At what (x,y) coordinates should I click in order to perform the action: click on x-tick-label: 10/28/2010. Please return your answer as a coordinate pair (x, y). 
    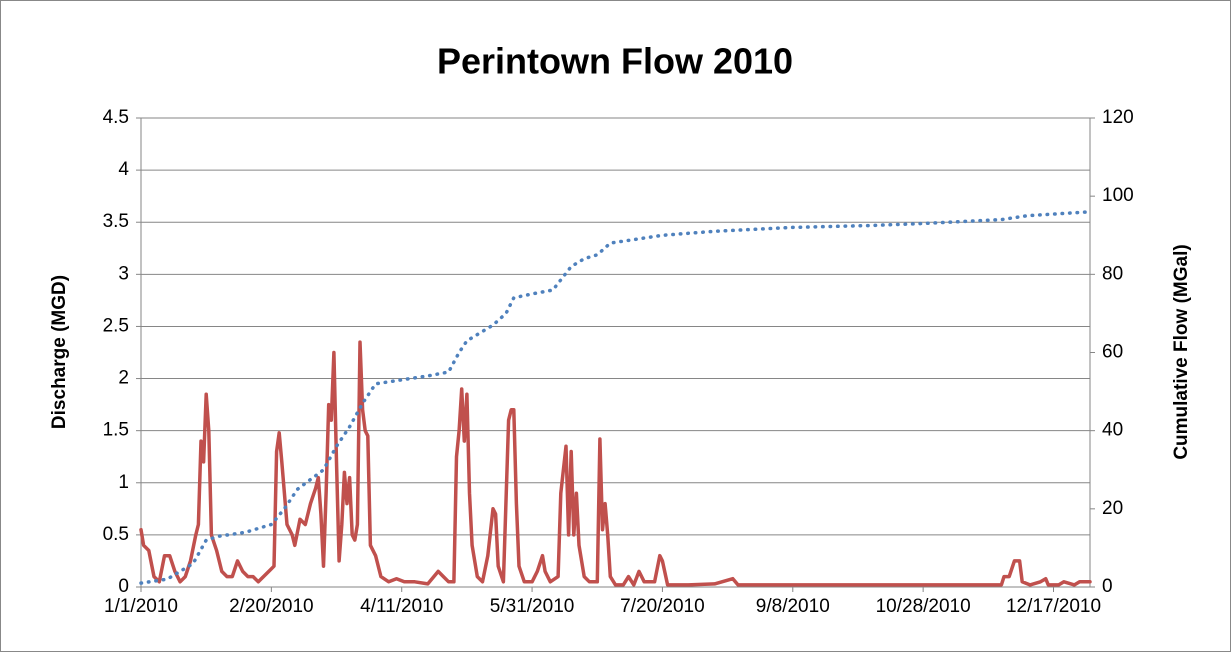
    Looking at the image, I should click on (923, 606).